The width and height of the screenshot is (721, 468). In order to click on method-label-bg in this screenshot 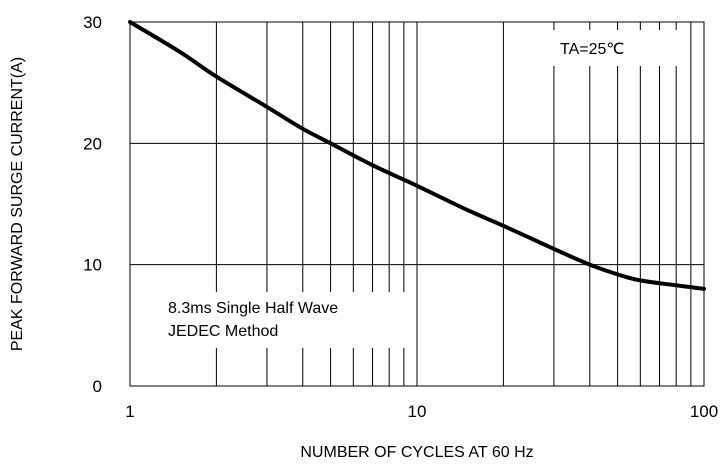, I will do `click(282, 320)`.